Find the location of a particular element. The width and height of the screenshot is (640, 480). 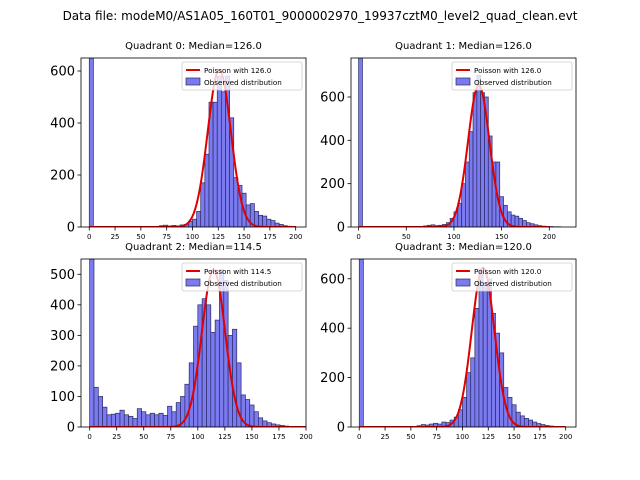

legend: Poisson with 126.0 Observed distribution is located at coordinates (512, 76).